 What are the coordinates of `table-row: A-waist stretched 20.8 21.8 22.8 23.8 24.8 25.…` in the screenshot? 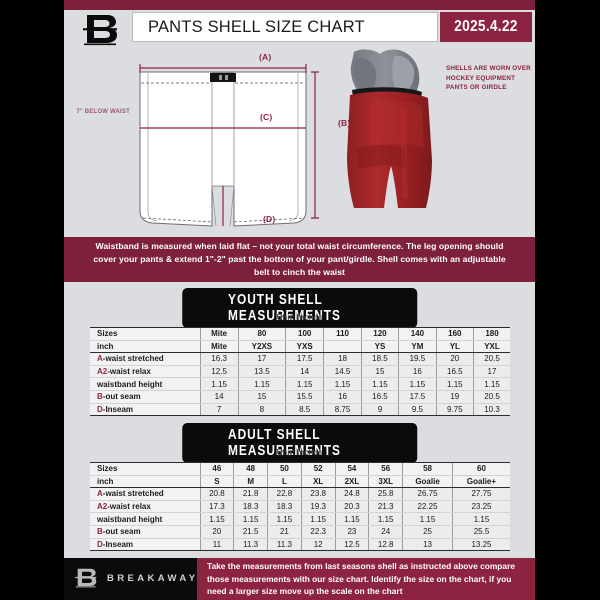 It's located at (300, 494).